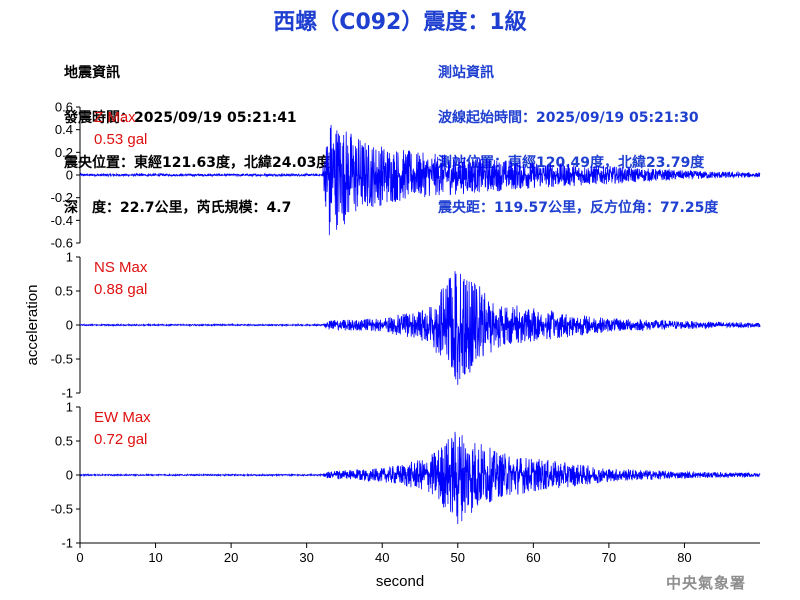 The image size is (800, 600). What do you see at coordinates (400, 22) in the screenshot?
I see `chart-title: 西螺（C092）震度：1級` at bounding box center [400, 22].